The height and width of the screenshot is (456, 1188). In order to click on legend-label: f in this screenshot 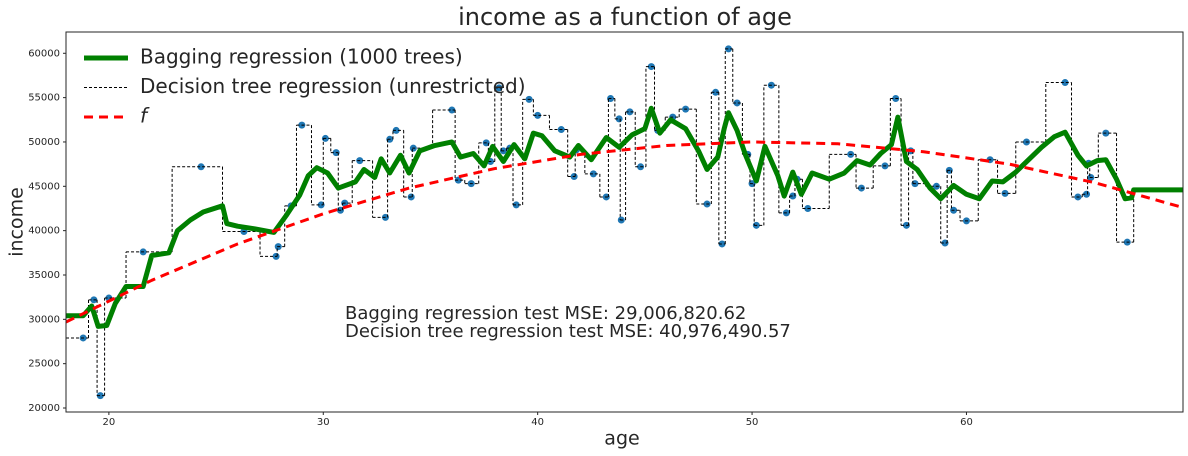, I will do `click(145, 116)`.